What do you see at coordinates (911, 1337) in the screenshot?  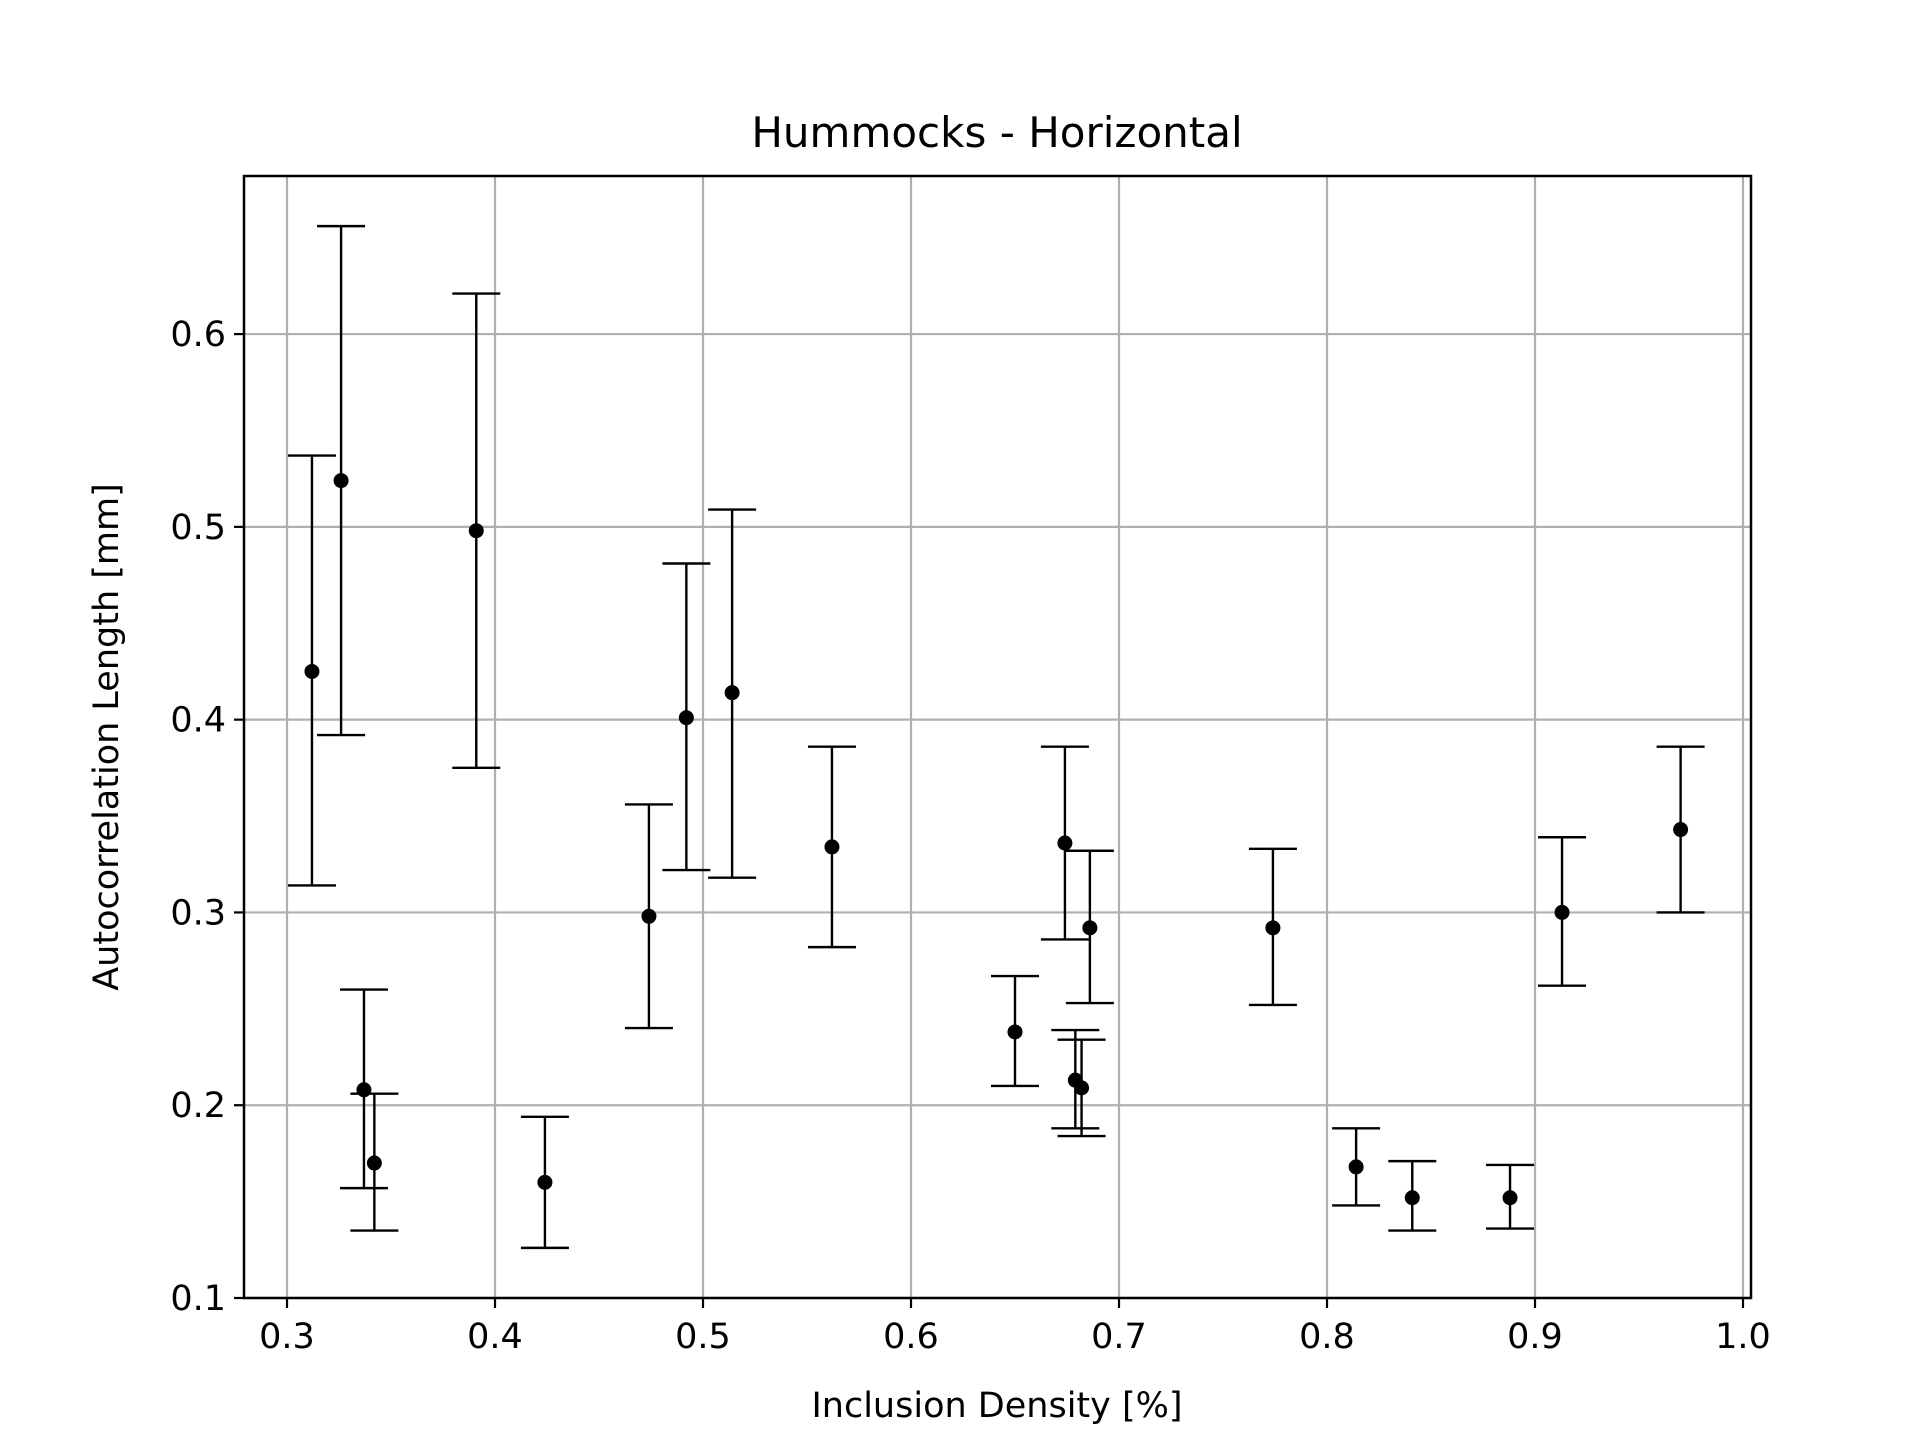 I see `x-tick-label: 0.6` at bounding box center [911, 1337].